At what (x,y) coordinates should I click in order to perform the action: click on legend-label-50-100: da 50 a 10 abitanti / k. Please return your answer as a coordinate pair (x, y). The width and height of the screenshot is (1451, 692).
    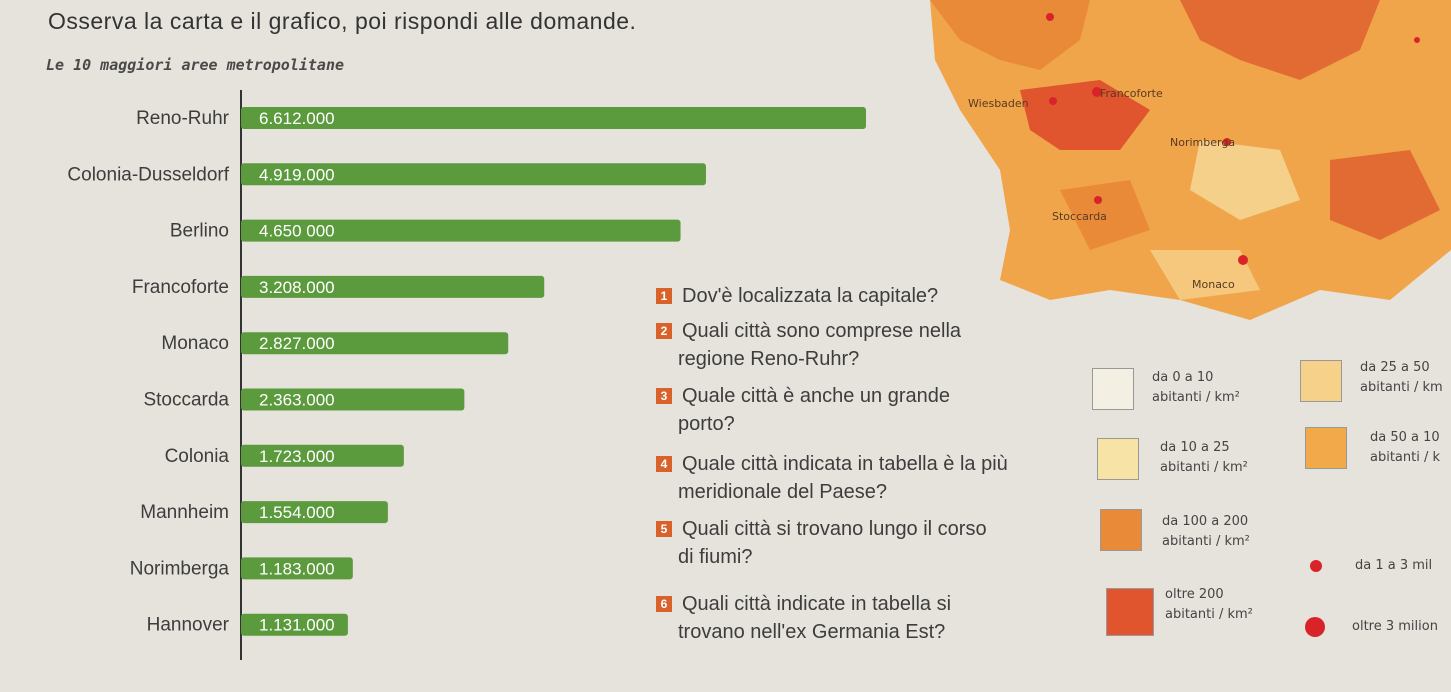
    Looking at the image, I should click on (1405, 448).